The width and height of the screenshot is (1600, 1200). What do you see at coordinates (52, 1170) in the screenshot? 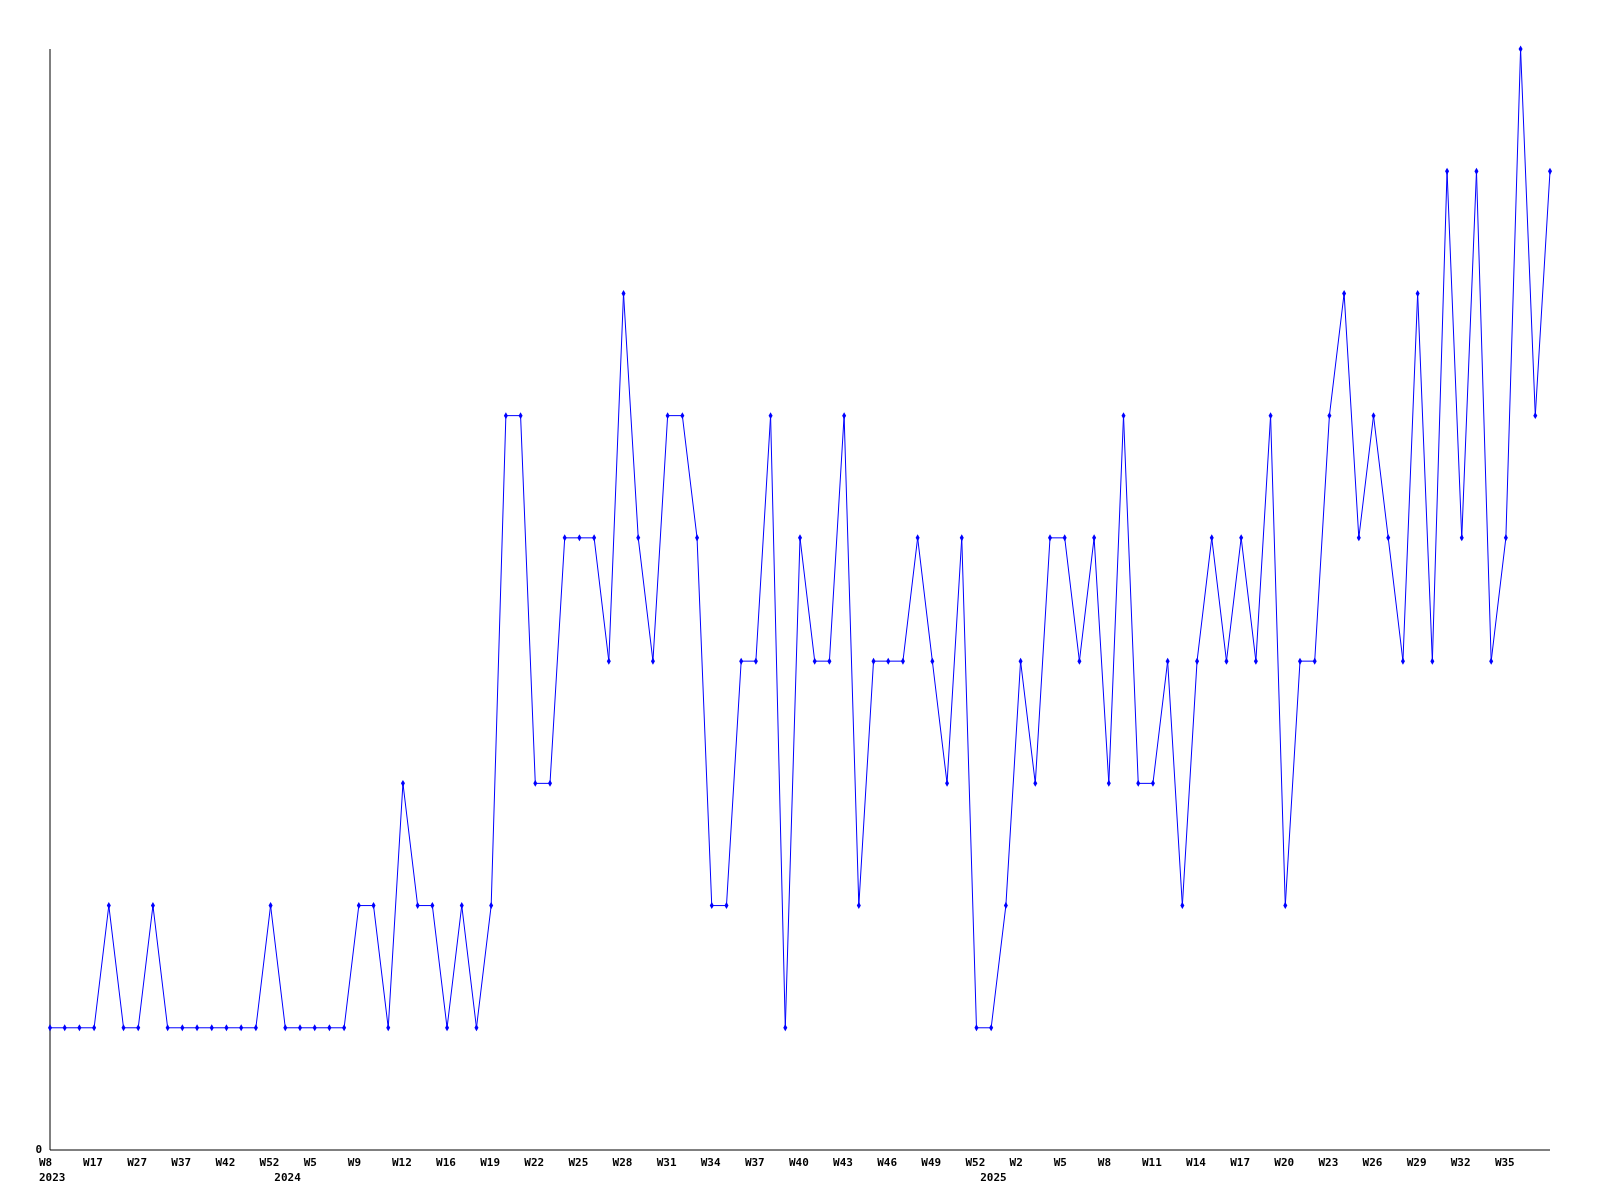
I see `x-tick-label: W8 2023` at bounding box center [52, 1170].